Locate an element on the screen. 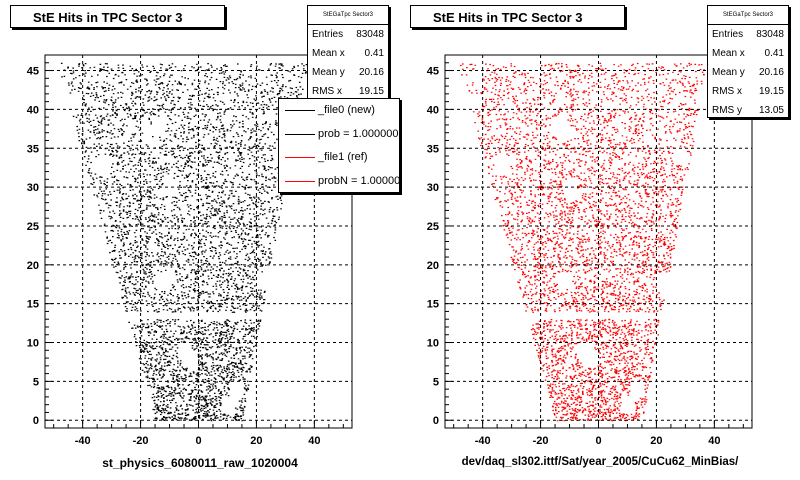  legend-entry-file0: _file0 (new) is located at coordinates (339, 111).